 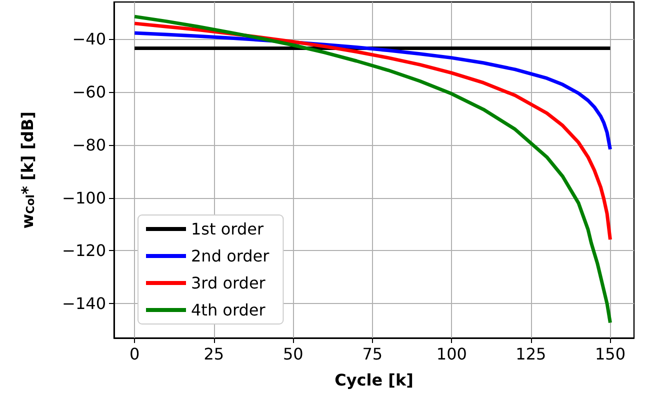 What do you see at coordinates (89, 39) in the screenshot?
I see `y-tick-label: −40` at bounding box center [89, 39].